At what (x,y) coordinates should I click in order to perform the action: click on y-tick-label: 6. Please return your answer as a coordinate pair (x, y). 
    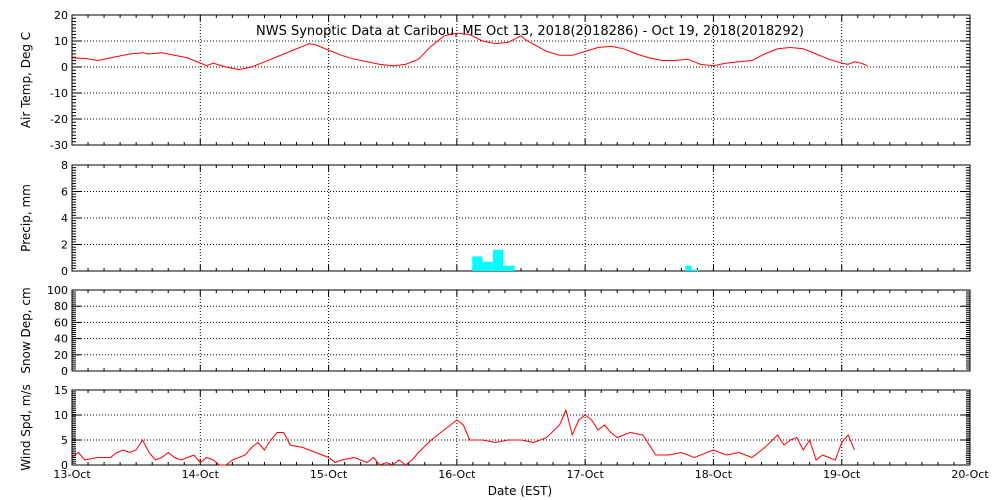
    Looking at the image, I should click on (64, 192).